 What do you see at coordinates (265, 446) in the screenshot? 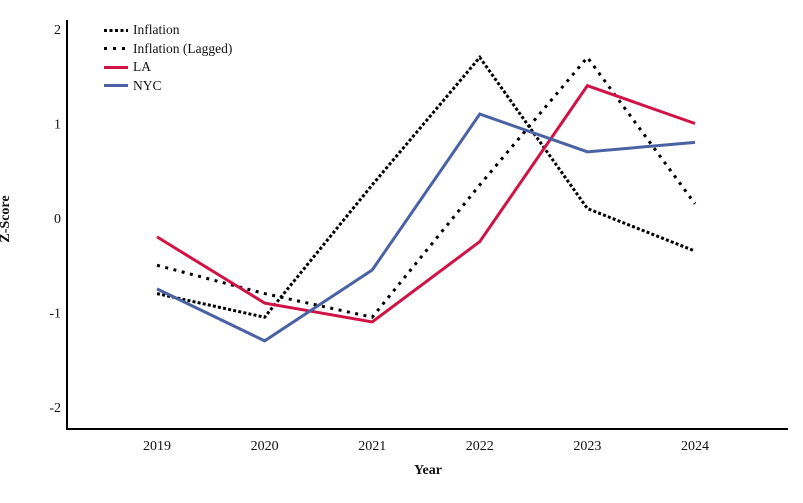
I see `x-tick-label: 2020` at bounding box center [265, 446].